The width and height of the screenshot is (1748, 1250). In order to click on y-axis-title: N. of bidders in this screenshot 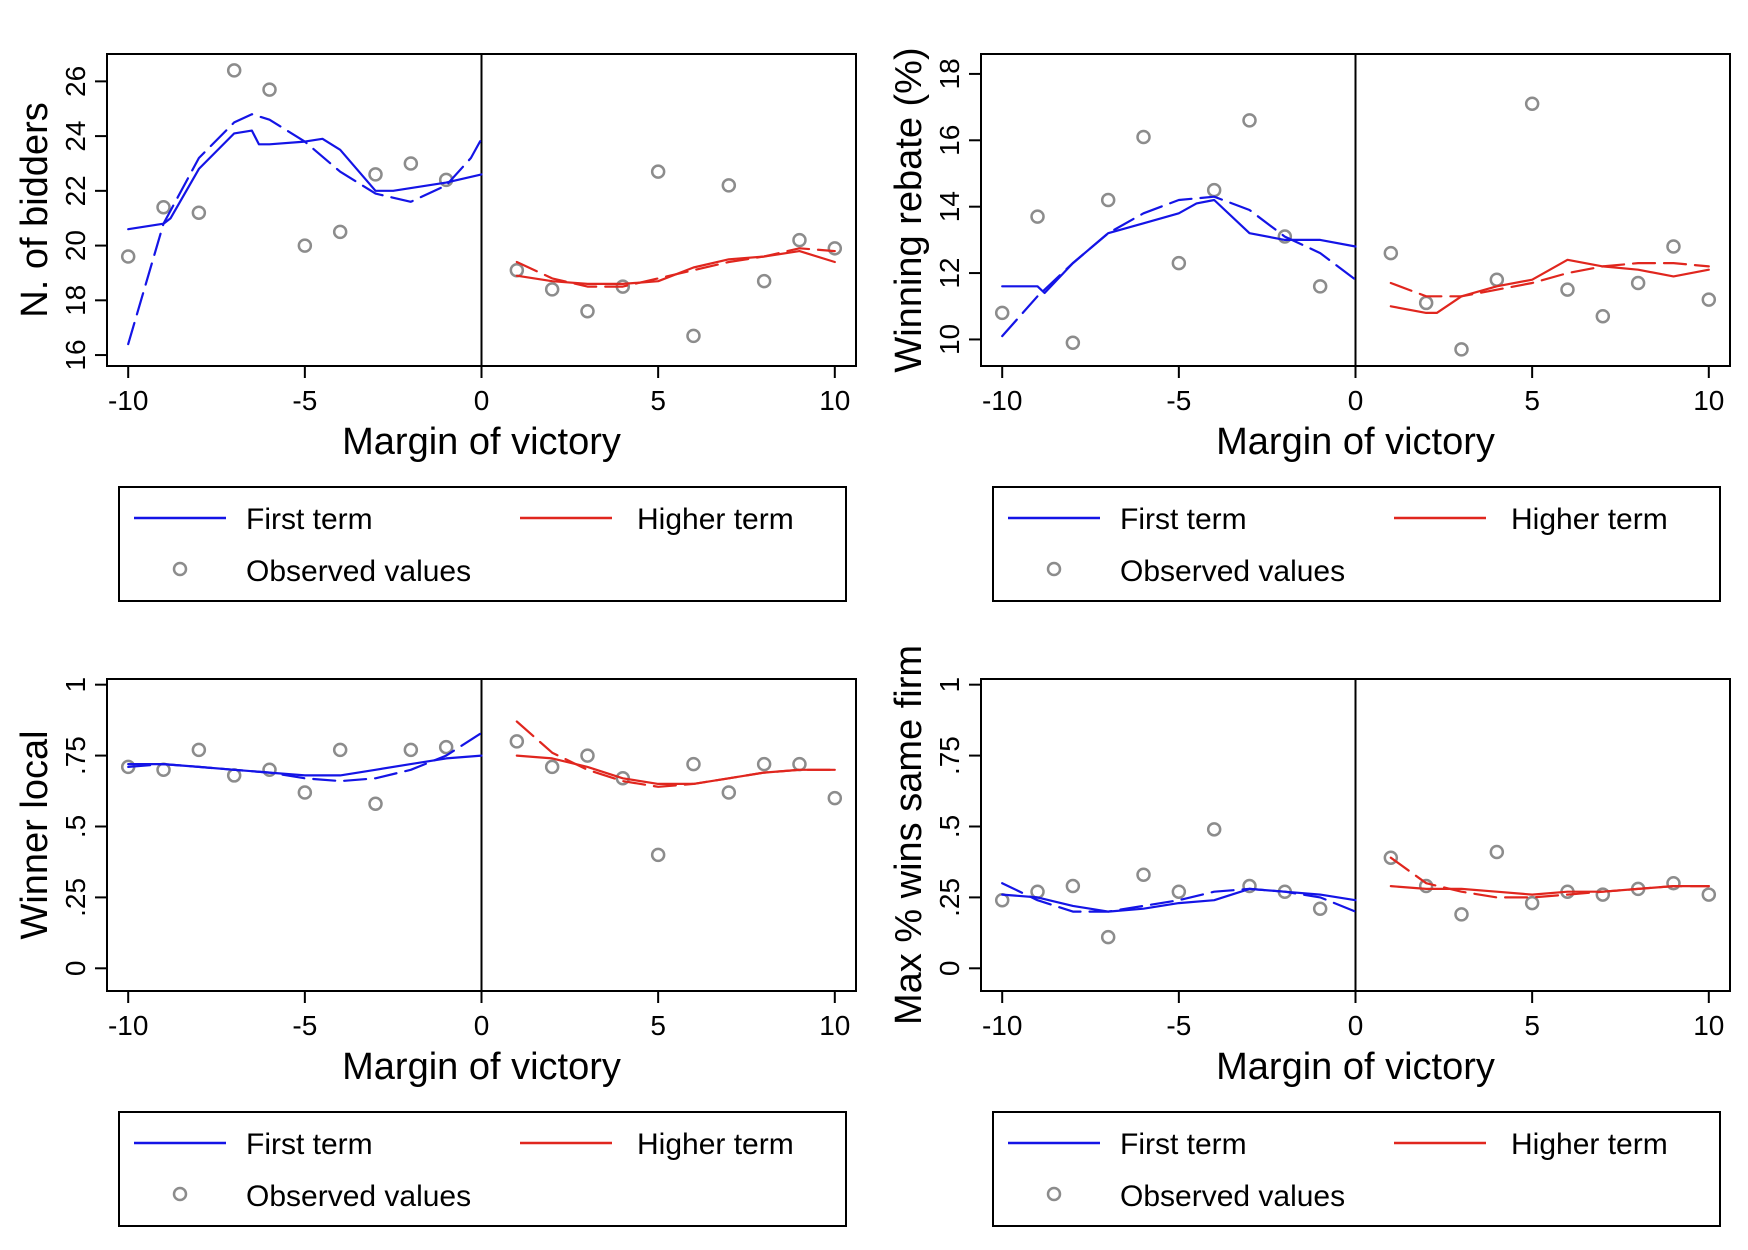, I will do `click(35, 209)`.